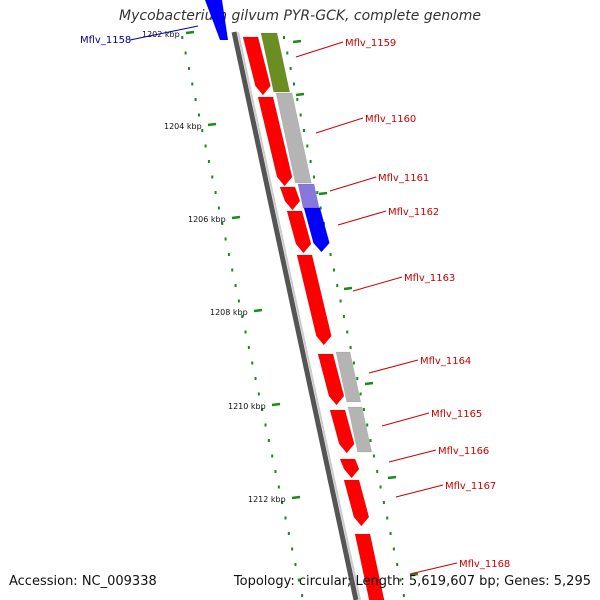  Describe the element at coordinates (161, 34) in the screenshot. I see `kbp-tick-label: 1202 kbp` at that location.